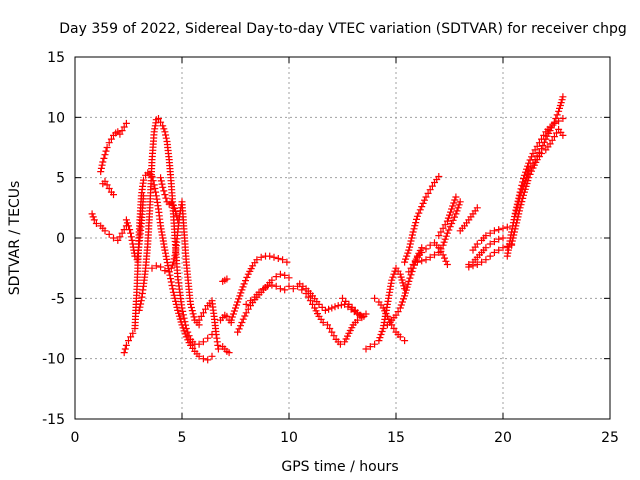 The height and width of the screenshot is (480, 640). What do you see at coordinates (289, 438) in the screenshot?
I see `x-tick-label: 10` at bounding box center [289, 438].